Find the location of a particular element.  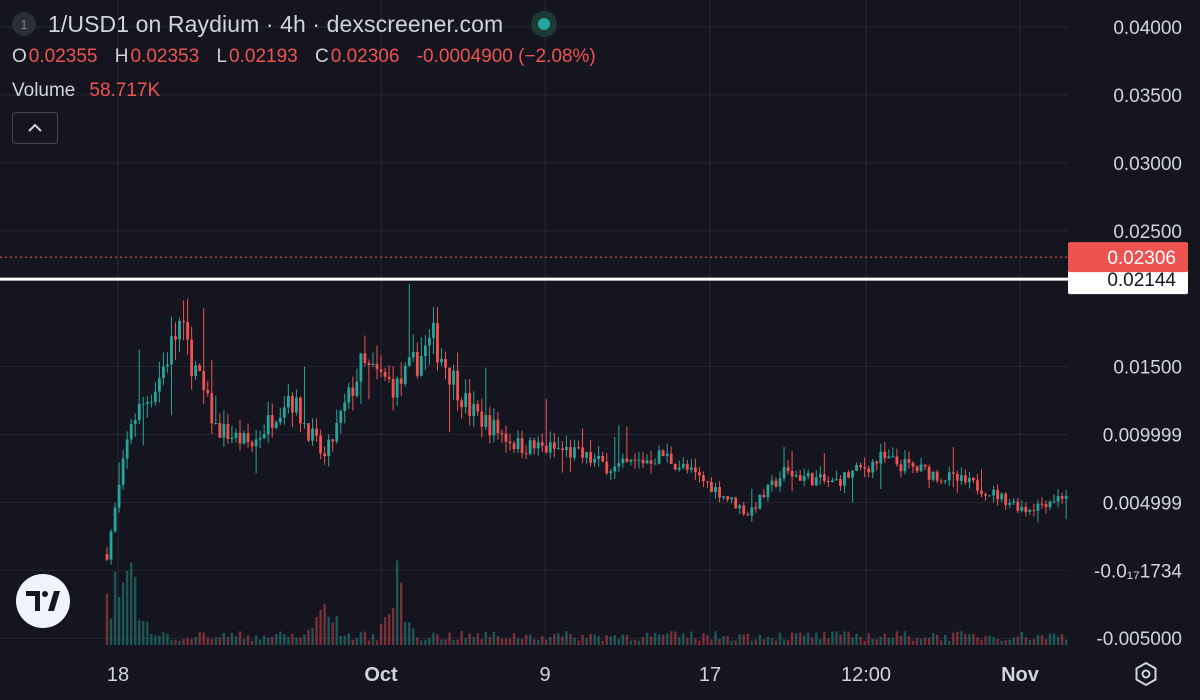

gear-icon is located at coordinates (1146, 674).